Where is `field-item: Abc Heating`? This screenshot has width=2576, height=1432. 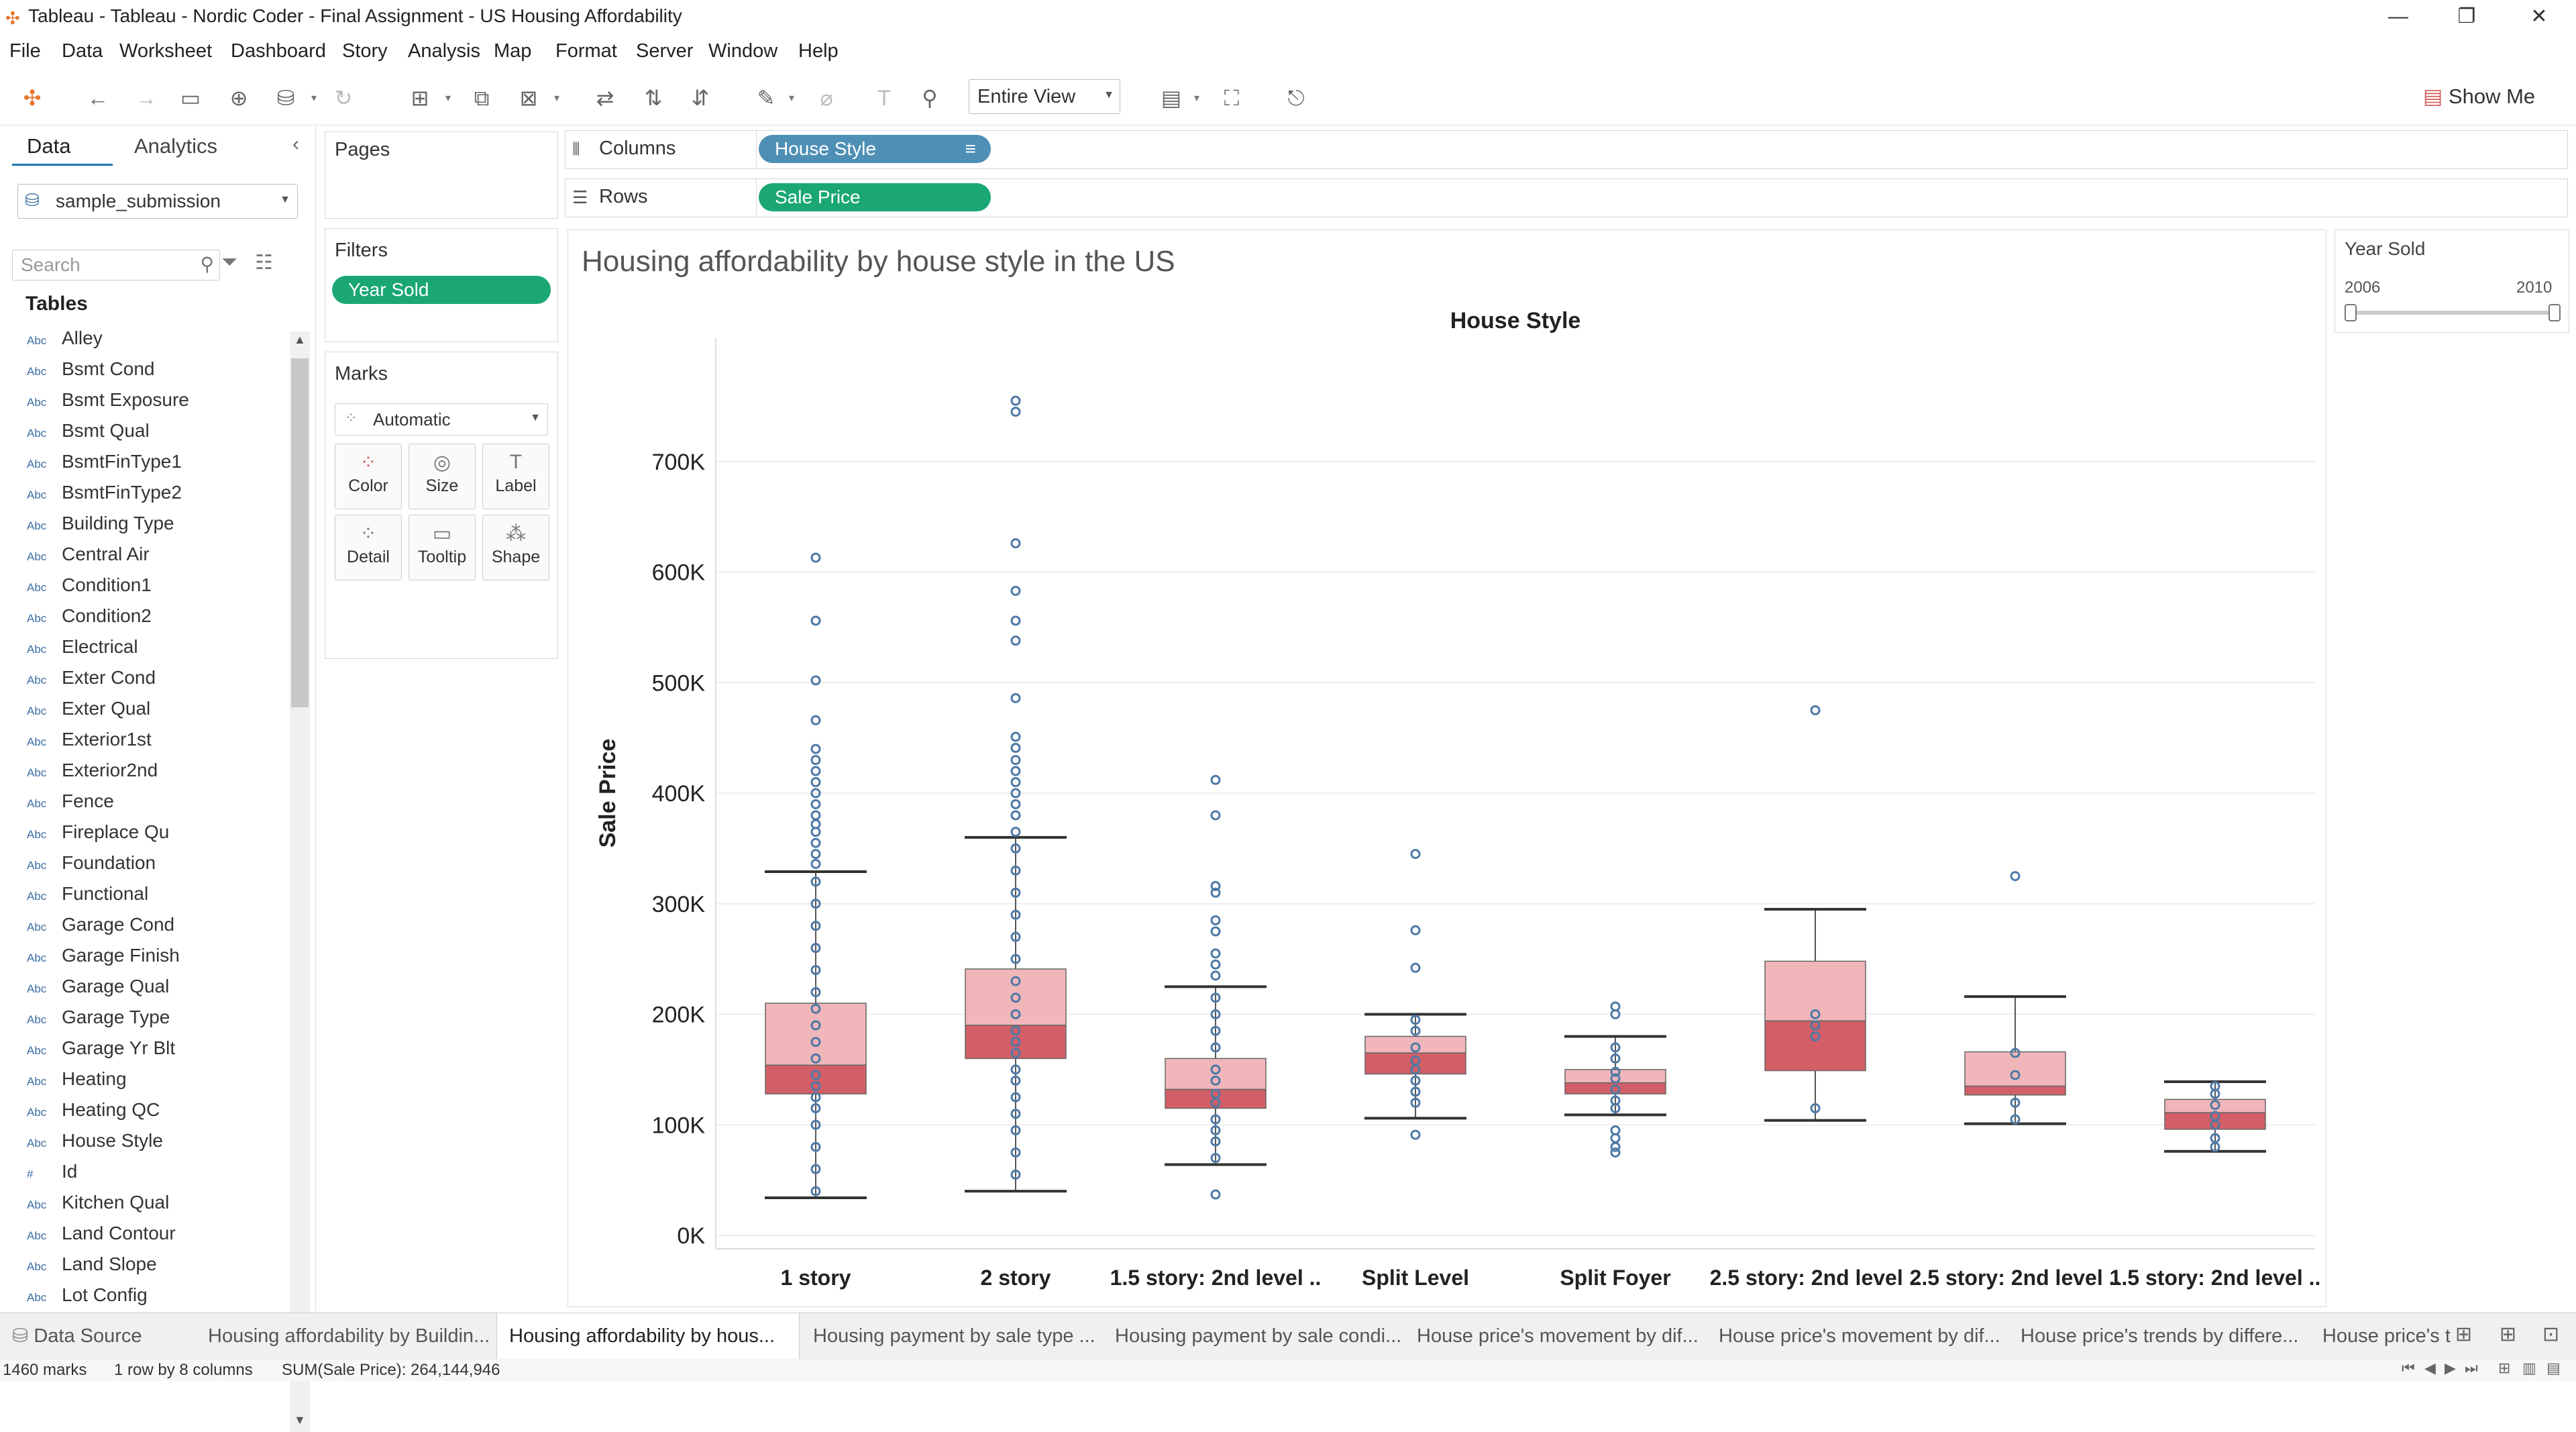 field-item: Abc Heating is located at coordinates (77, 1079).